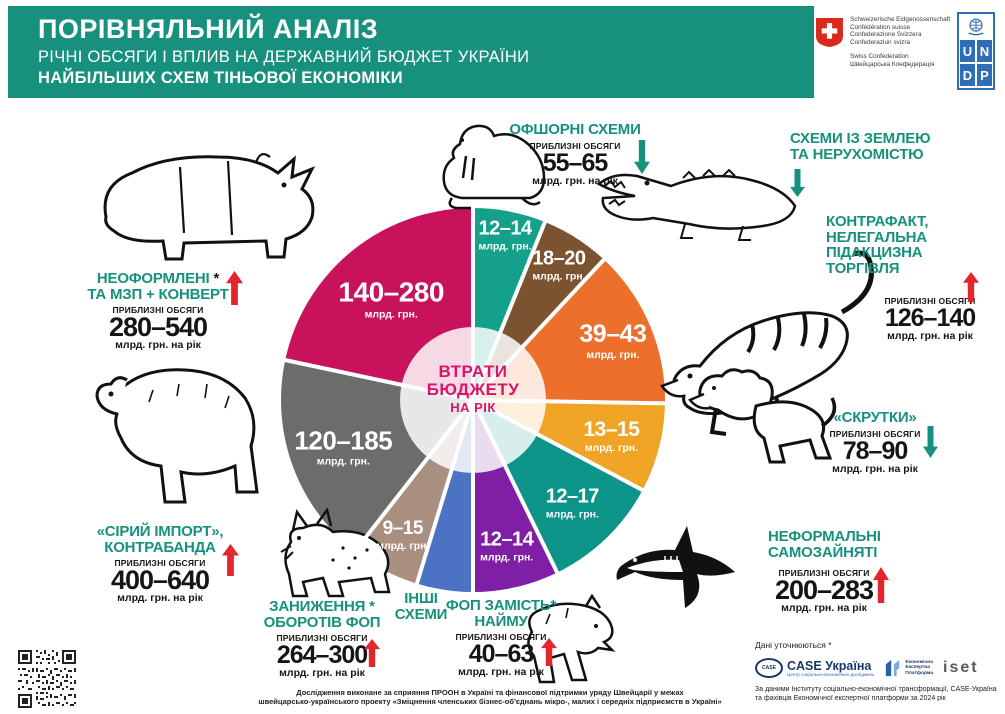 The height and width of the screenshot is (714, 1005). Describe the element at coordinates (879, 56) in the screenshot. I see `swiss-text-line: Swiss Confederation` at that location.